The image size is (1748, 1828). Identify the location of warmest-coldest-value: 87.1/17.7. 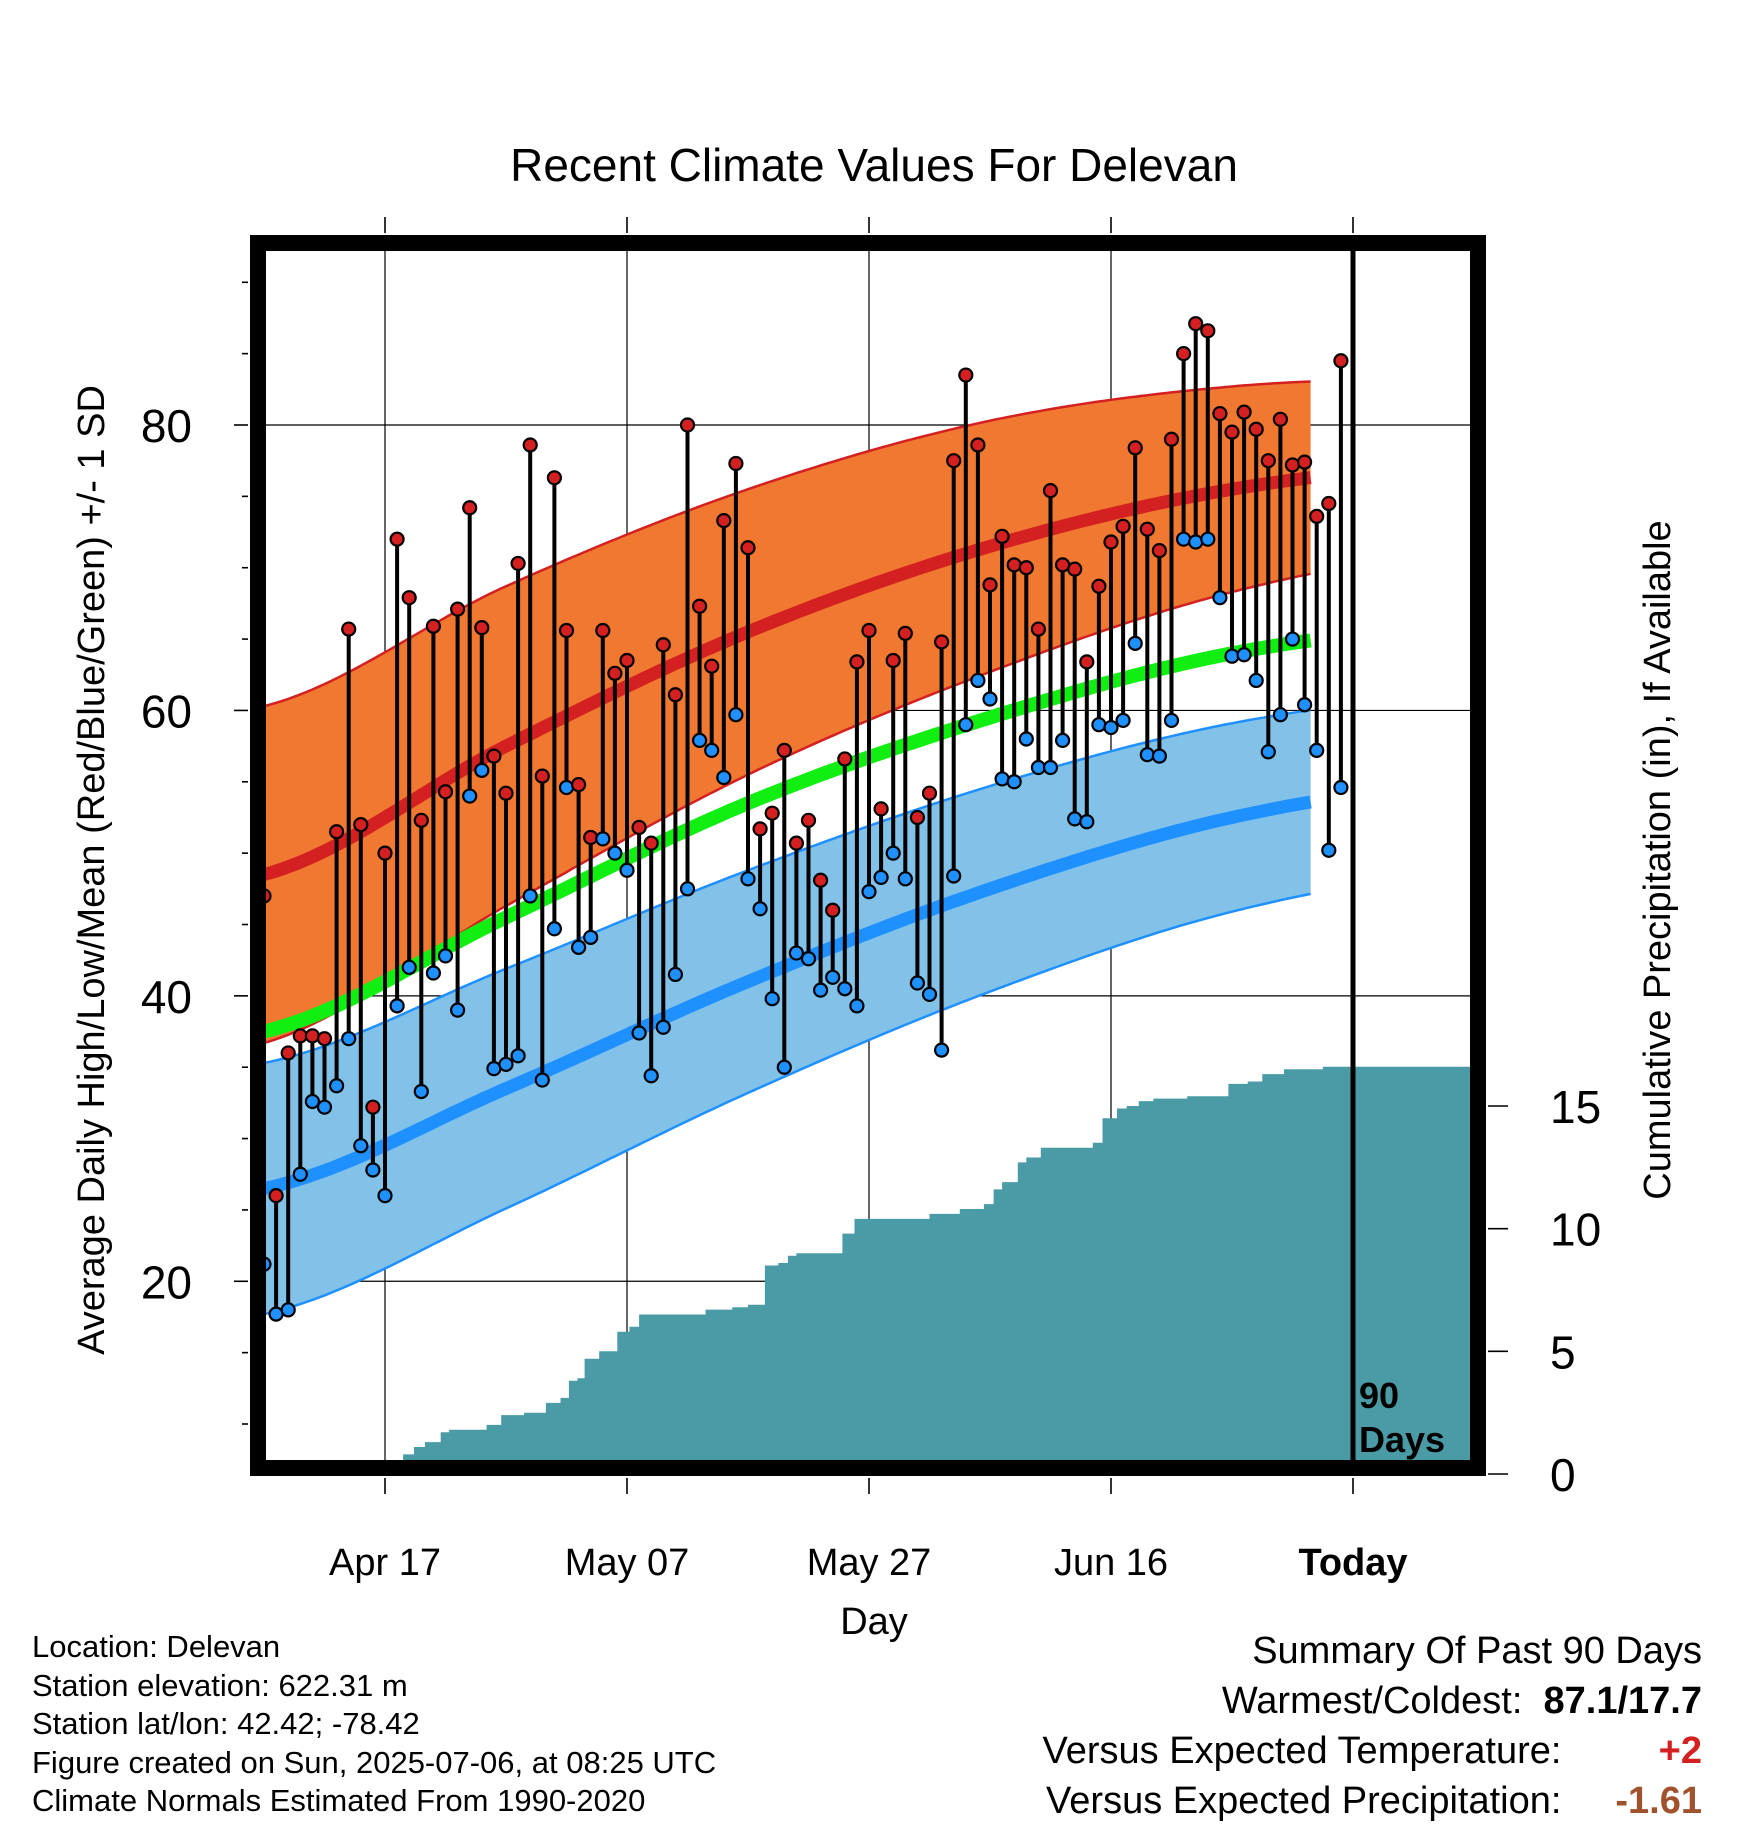
(1622, 1701).